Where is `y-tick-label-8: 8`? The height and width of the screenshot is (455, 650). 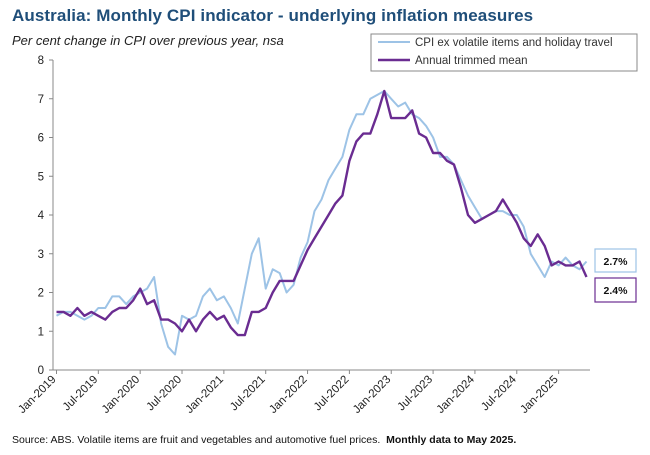
y-tick-label-8: 8 is located at coordinates (41, 61).